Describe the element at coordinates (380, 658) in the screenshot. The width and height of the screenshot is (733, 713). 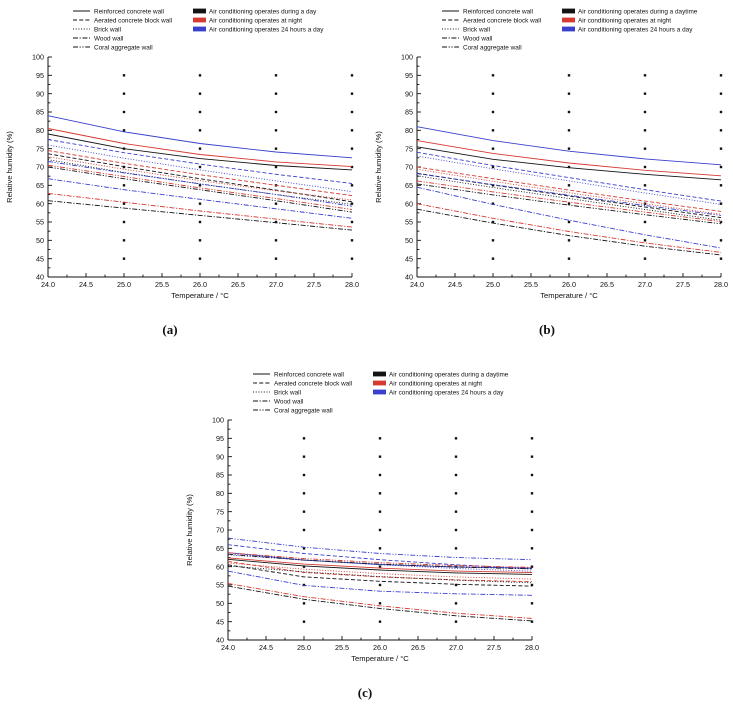
I see `x-axis-label: Temperature / °C` at that location.